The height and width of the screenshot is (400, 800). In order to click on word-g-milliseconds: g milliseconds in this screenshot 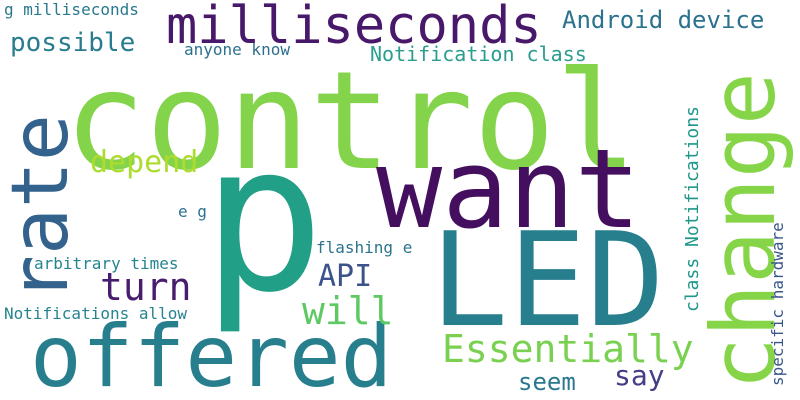, I will do `click(71, 9)`.